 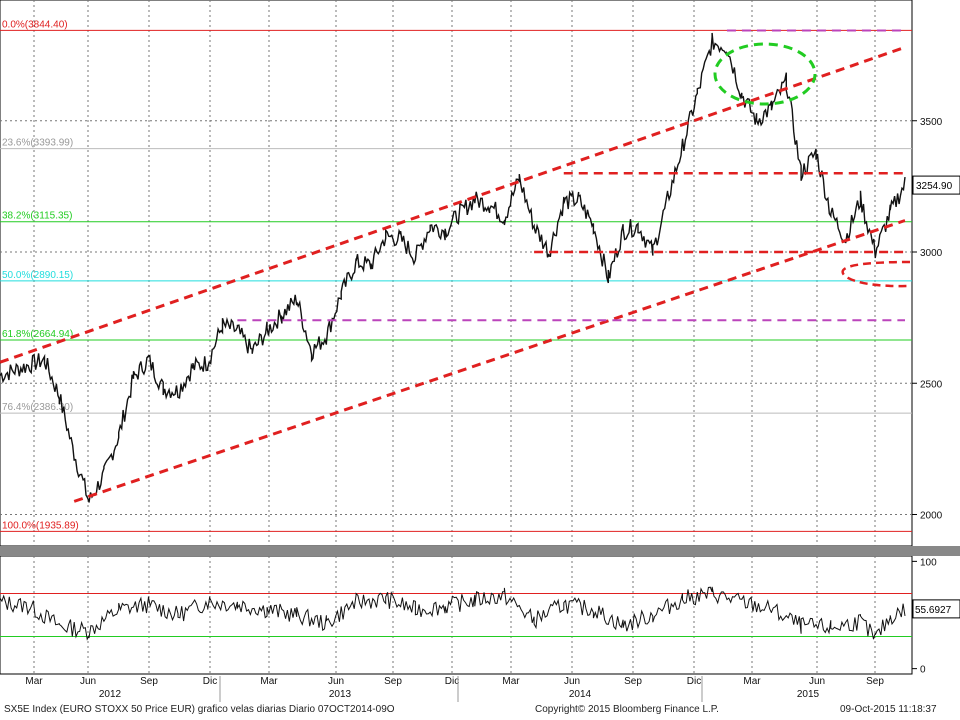 What do you see at coordinates (340, 694) in the screenshot?
I see `x-year-label: 2013` at bounding box center [340, 694].